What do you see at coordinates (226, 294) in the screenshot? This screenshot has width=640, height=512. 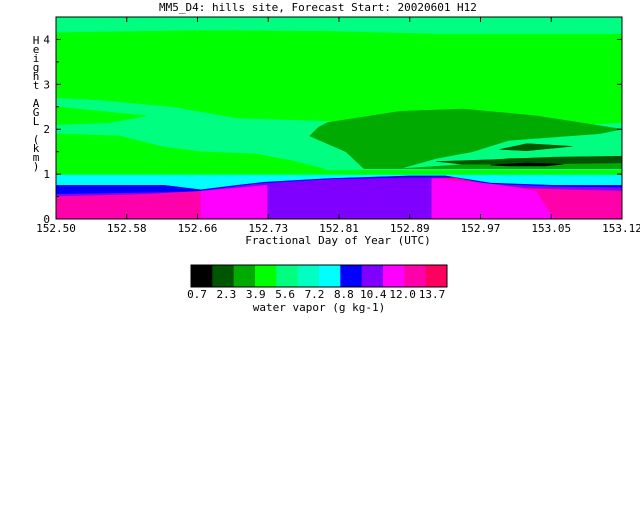 I see `colorbar-tick-label: 2.3` at bounding box center [226, 294].